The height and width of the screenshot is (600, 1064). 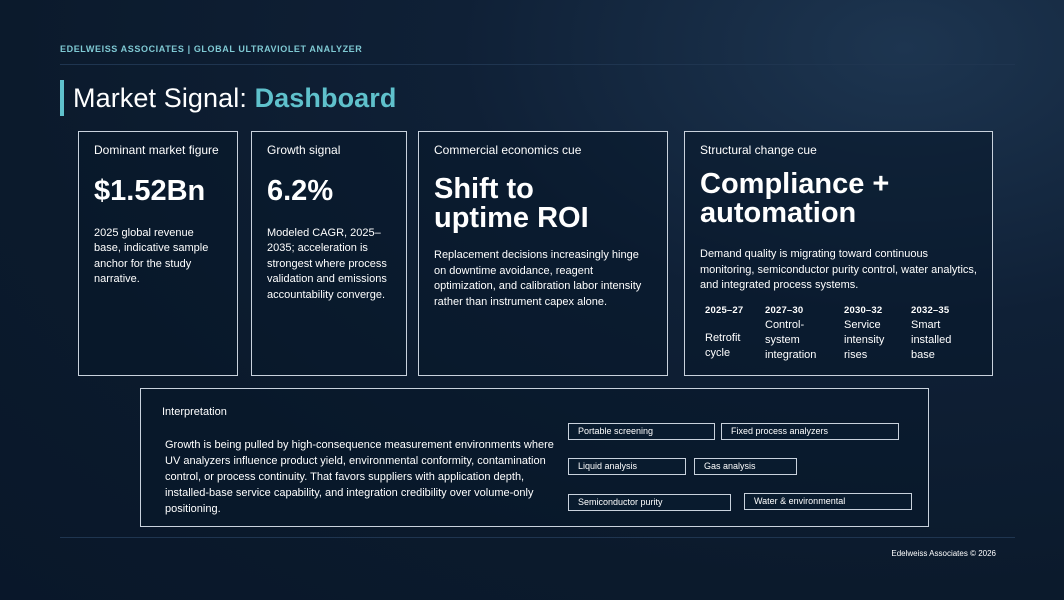 I want to click on card-label: Commercial economics cue, so click(x=508, y=150).